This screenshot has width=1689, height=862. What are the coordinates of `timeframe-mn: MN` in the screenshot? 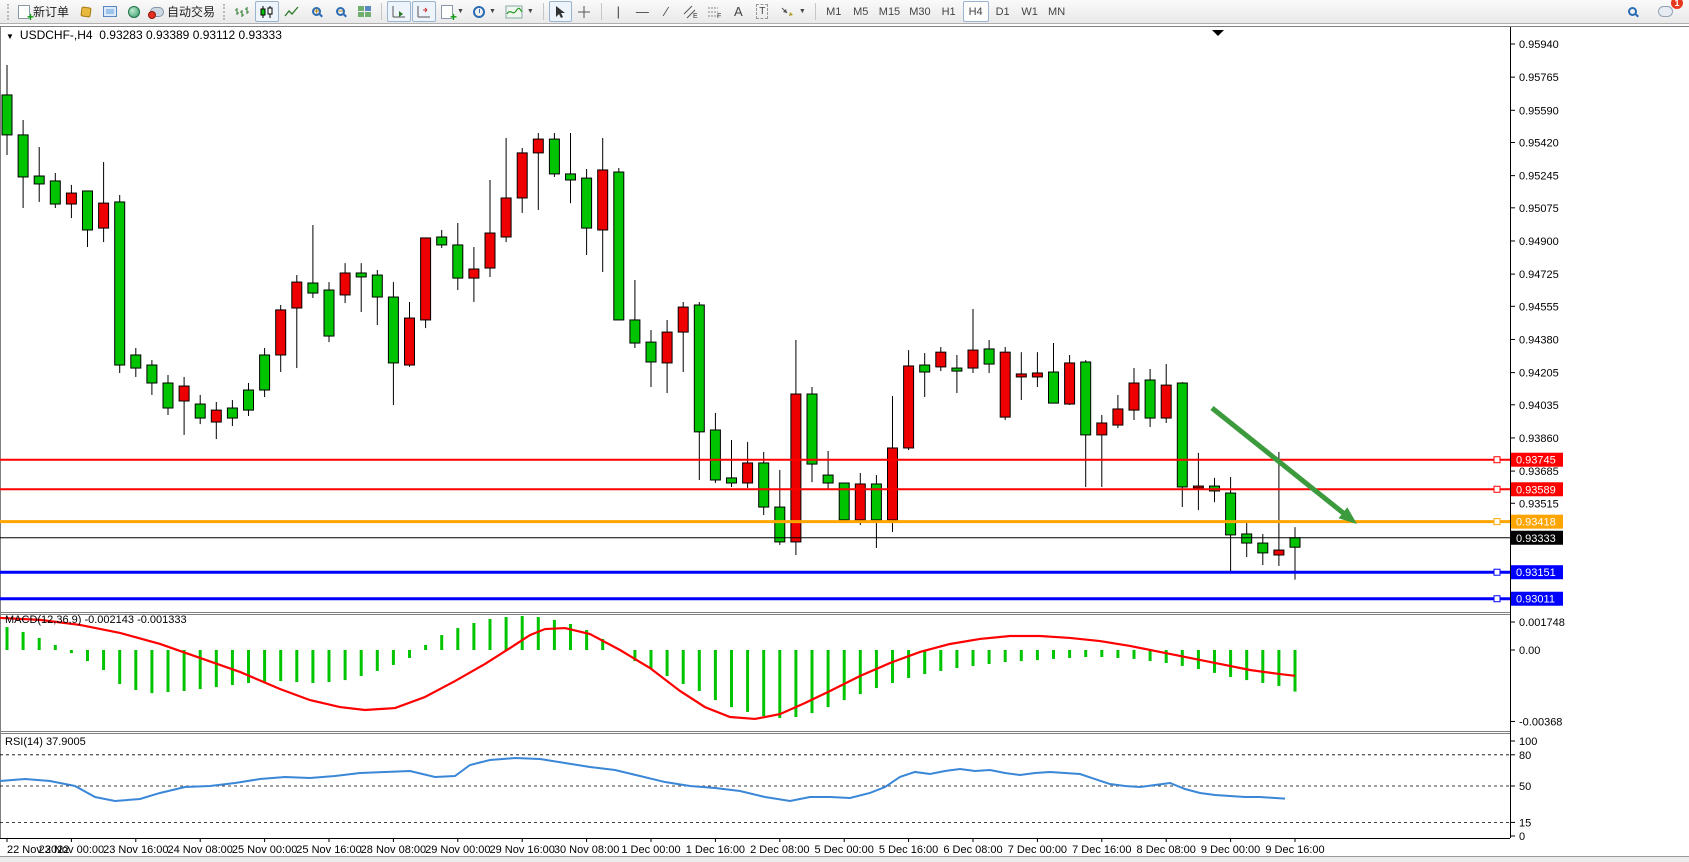 It's located at (1057, 11).